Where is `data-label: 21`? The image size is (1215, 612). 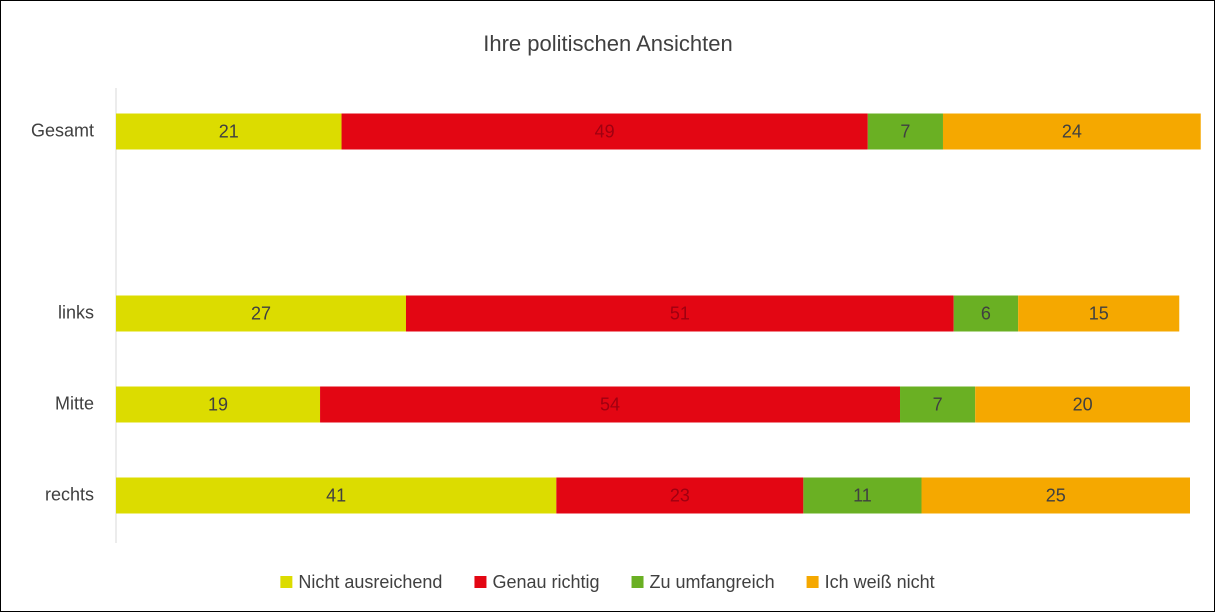
data-label: 21 is located at coordinates (229, 131).